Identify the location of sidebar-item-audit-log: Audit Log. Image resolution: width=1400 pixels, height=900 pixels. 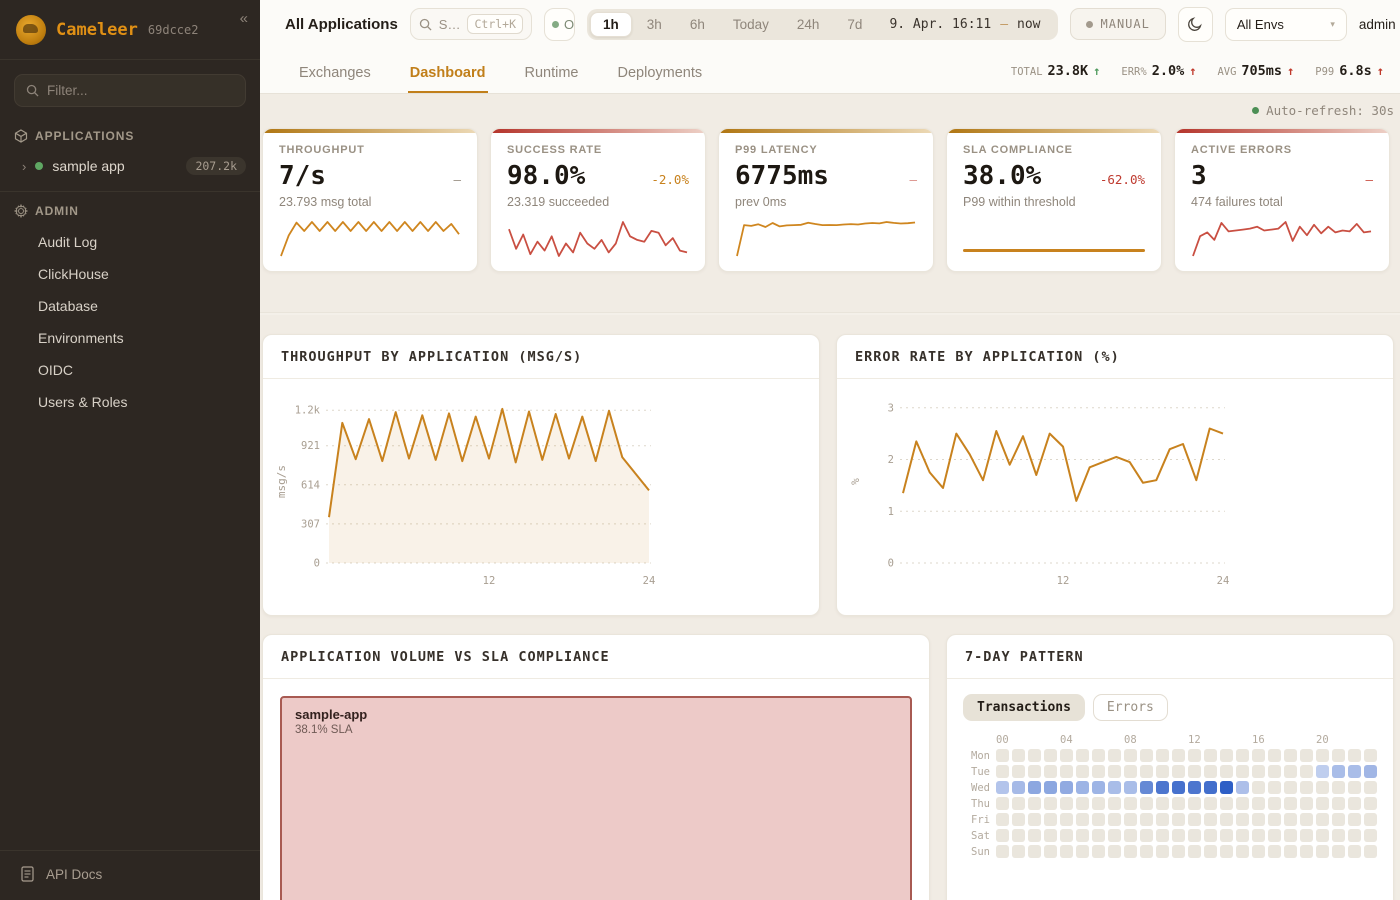
(68, 242).